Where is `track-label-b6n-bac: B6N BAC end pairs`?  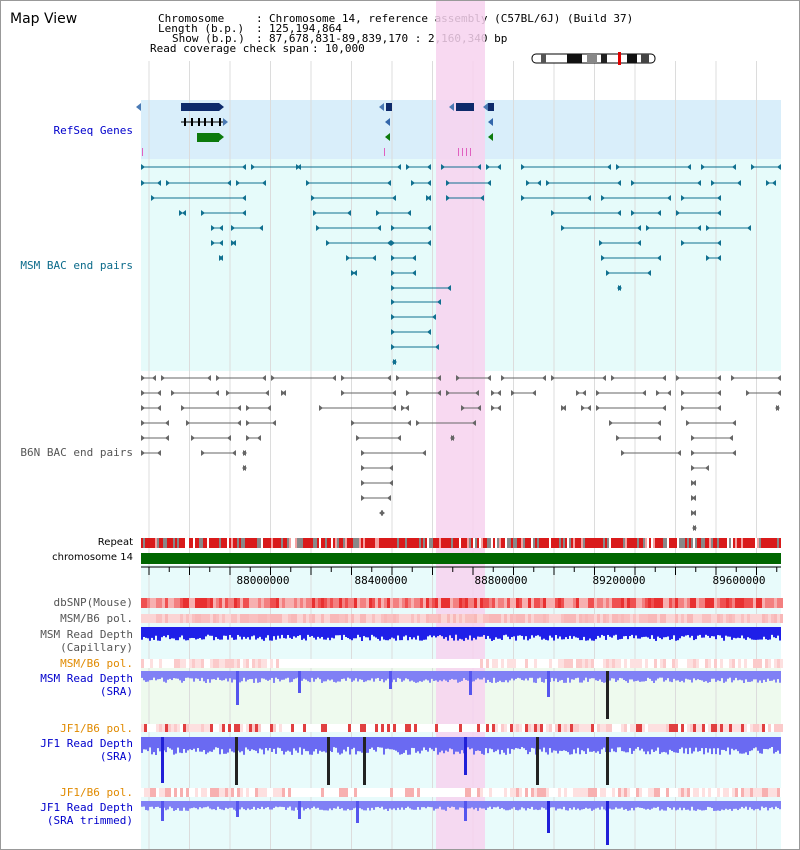
track-label-b6n-bac: B6N BAC end pairs is located at coordinates (76, 452).